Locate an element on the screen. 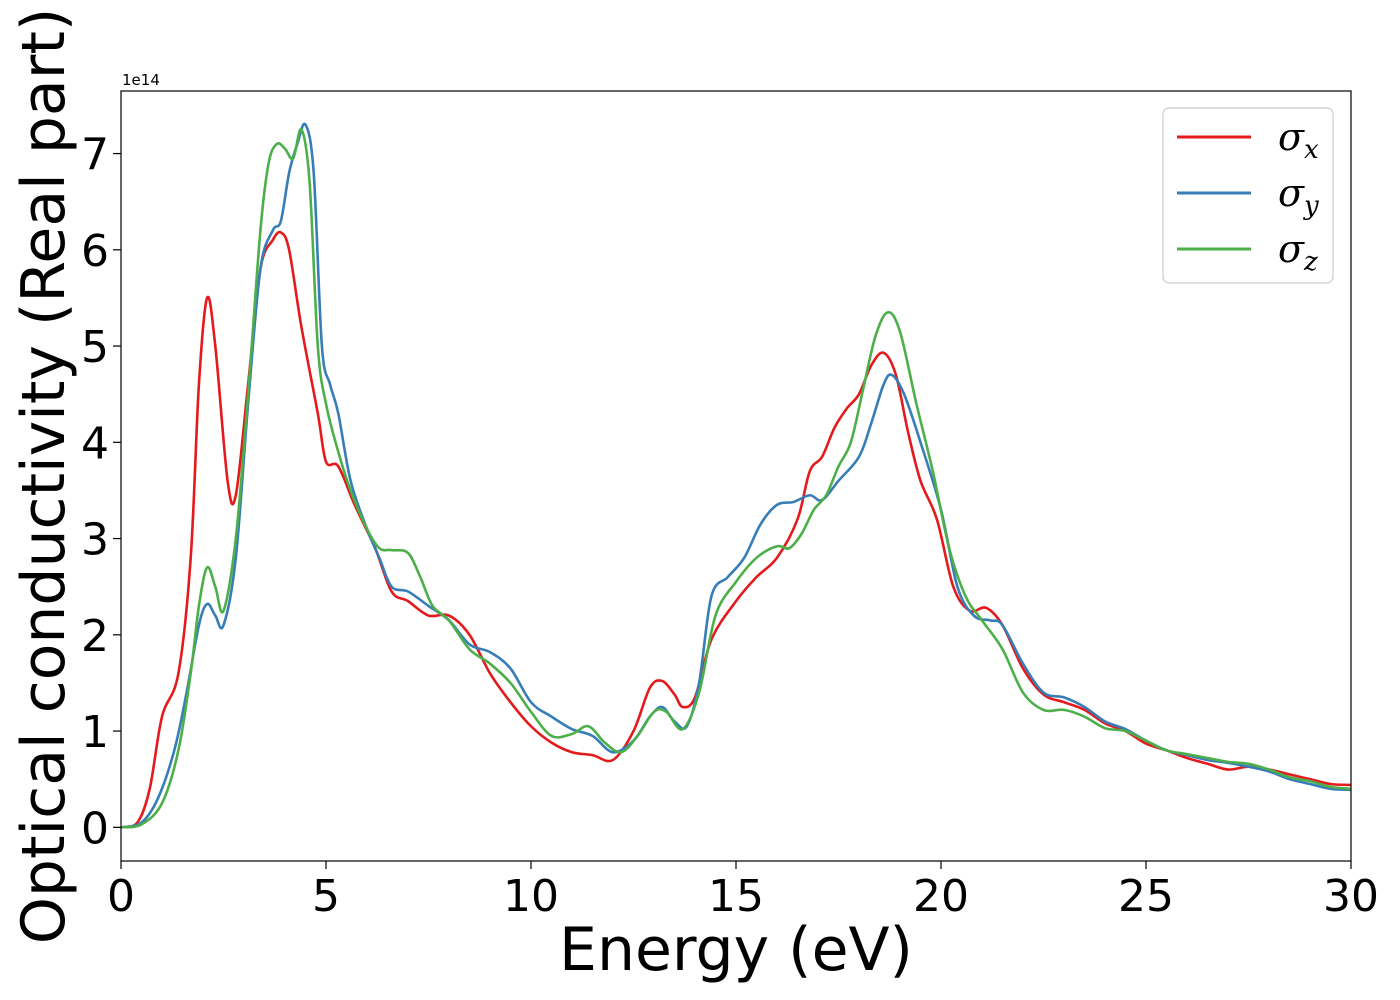 This screenshot has width=1400, height=1000. x-axis-title: Energy (eV) is located at coordinates (736, 950).